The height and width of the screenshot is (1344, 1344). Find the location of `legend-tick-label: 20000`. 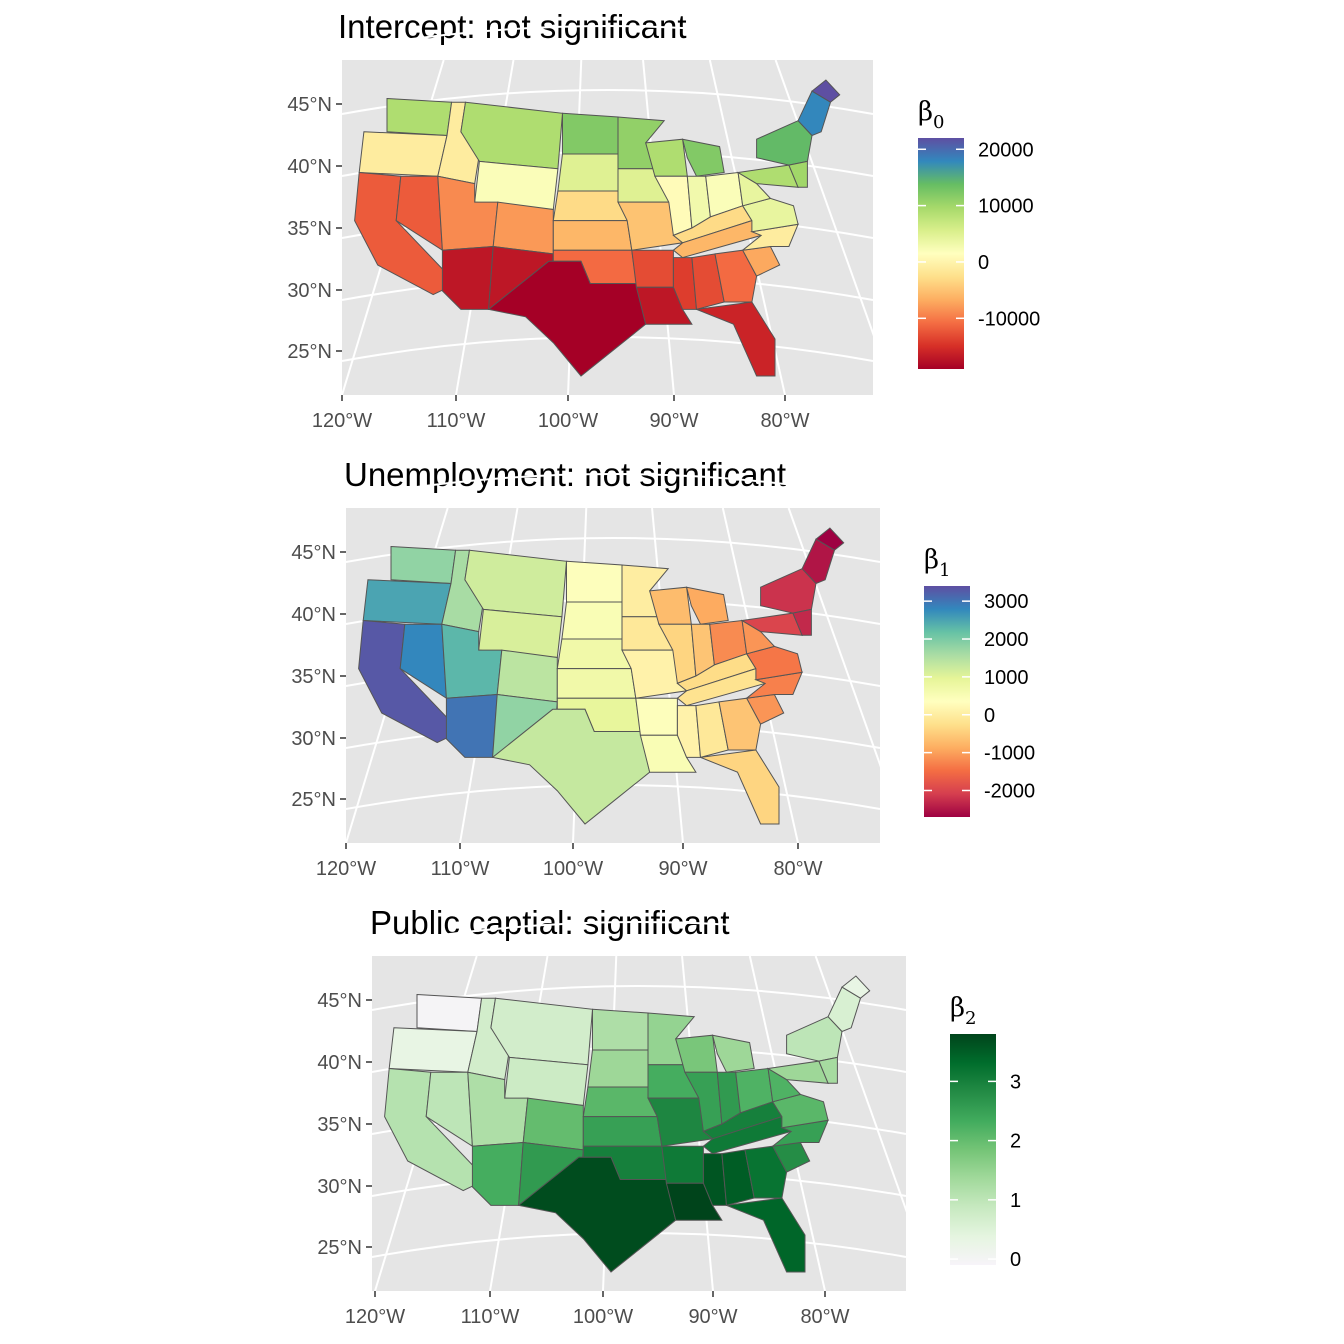

legend-tick-label: 20000 is located at coordinates (1006, 150).